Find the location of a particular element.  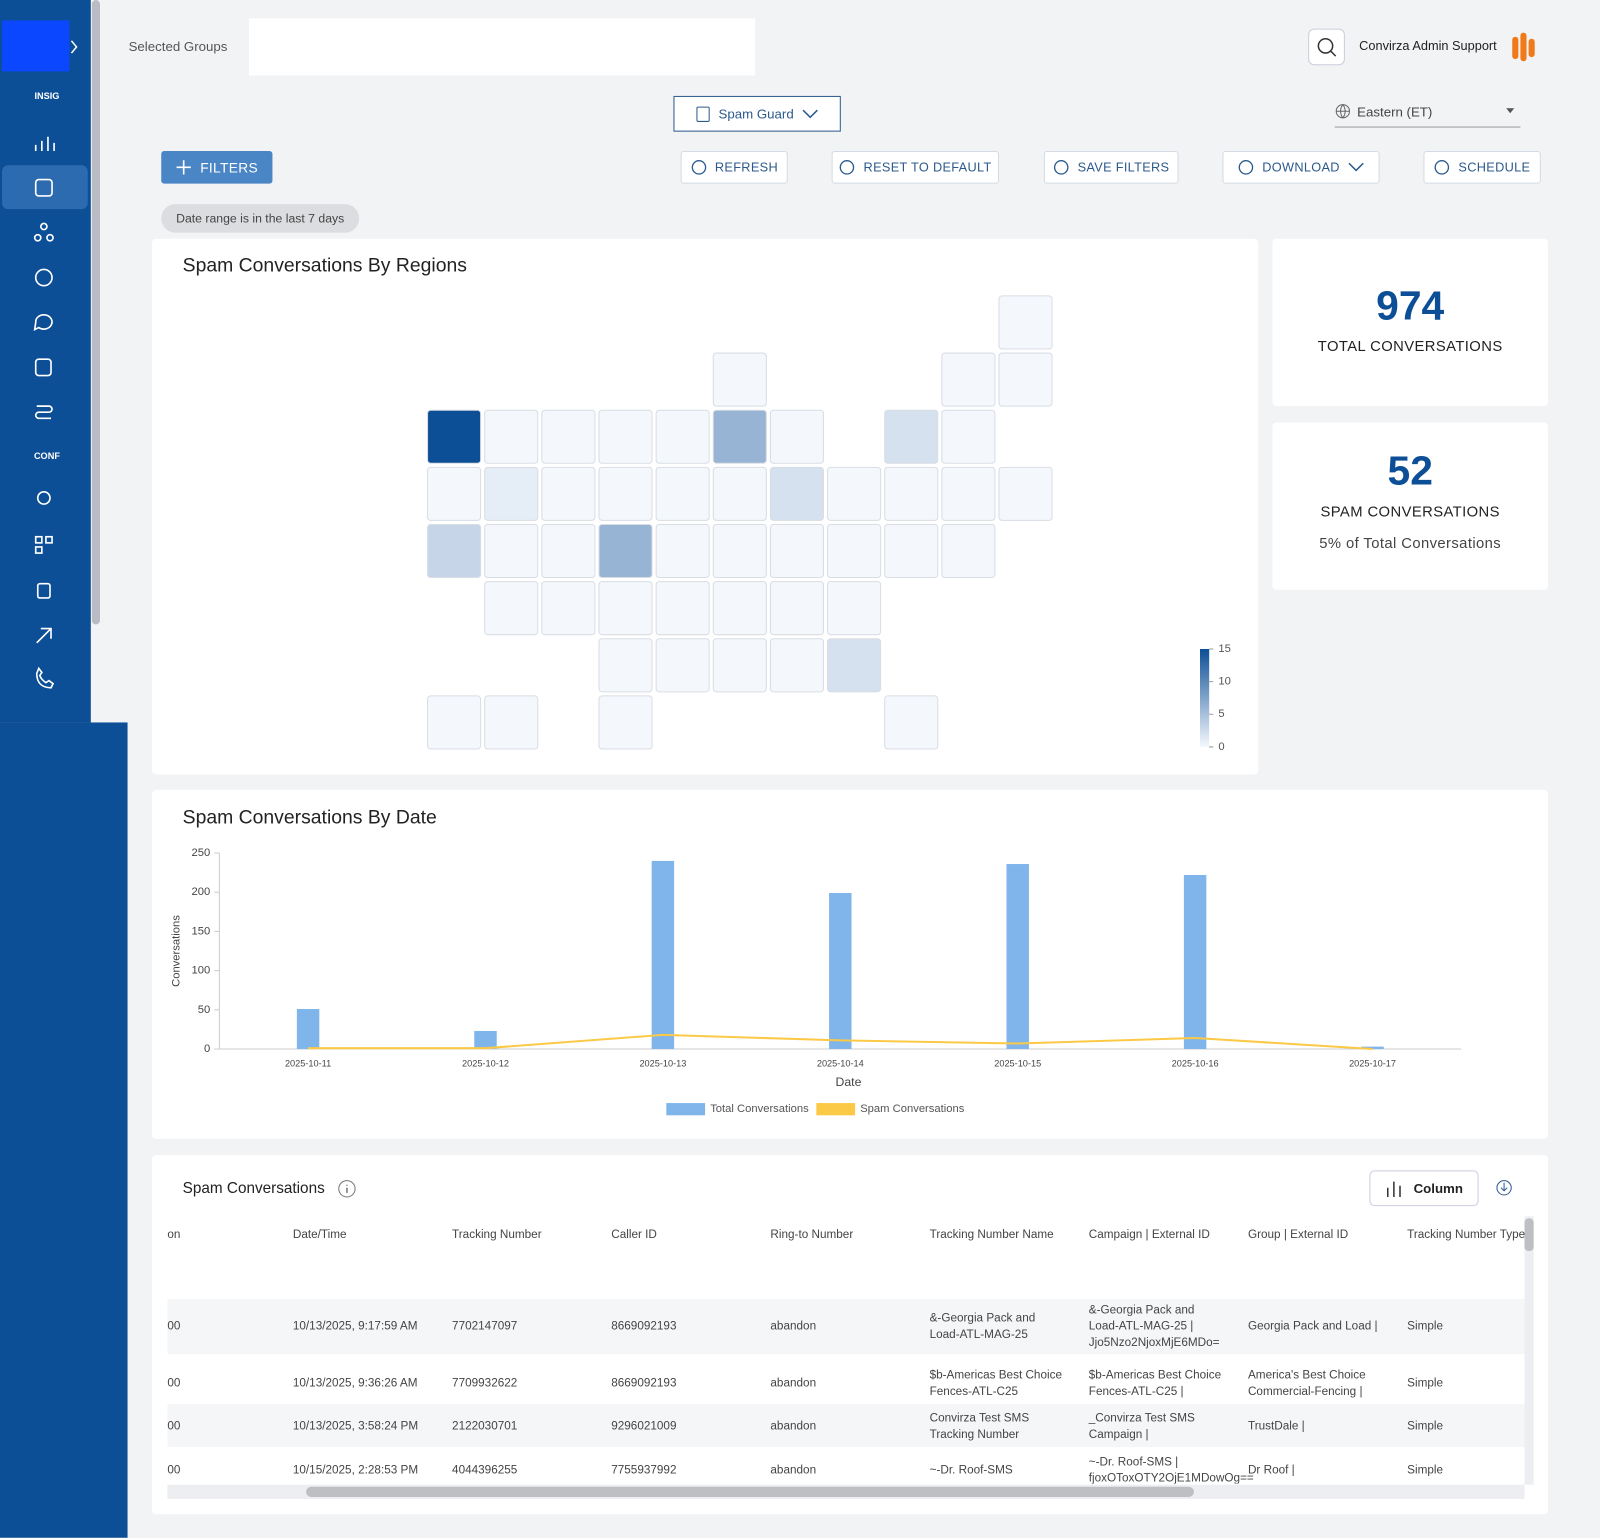

toolbar-button: REFRESH is located at coordinates (734, 167).